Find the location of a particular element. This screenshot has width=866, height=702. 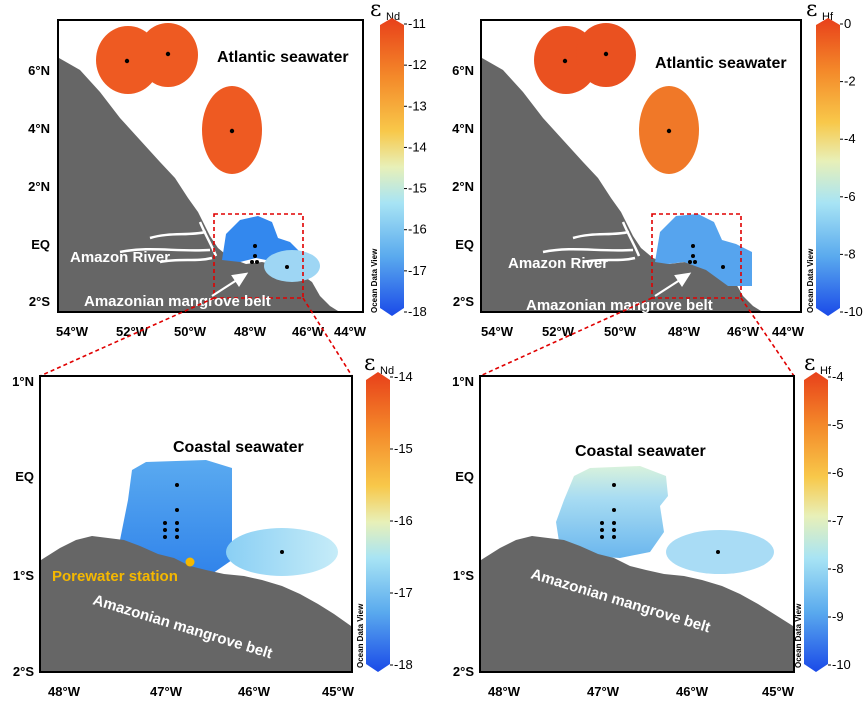

amazon-river-channels is located at coordinates (591, 242).